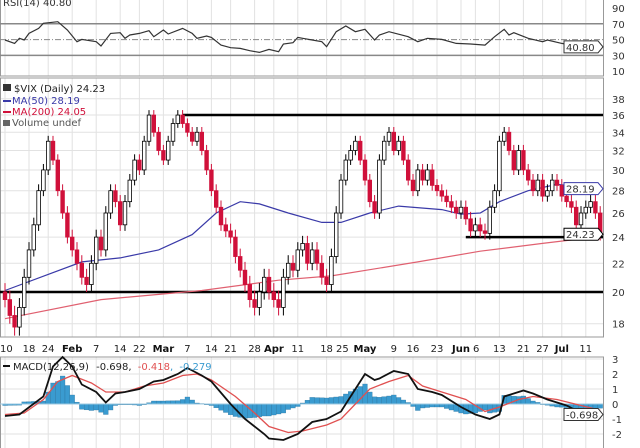  What do you see at coordinates (154, 367) in the screenshot?
I see `signal-legend-value: -0.418` at bounding box center [154, 367].